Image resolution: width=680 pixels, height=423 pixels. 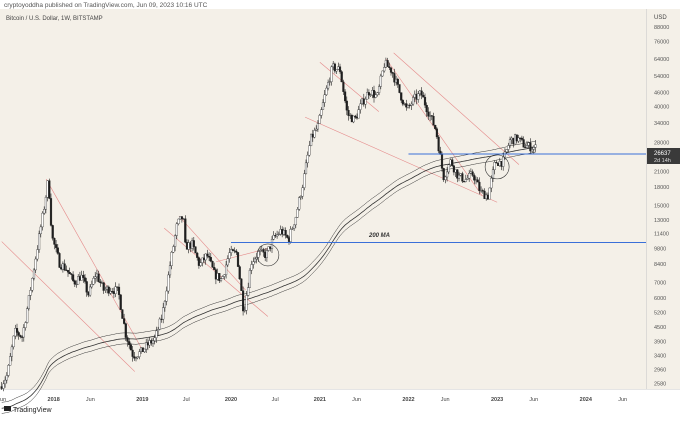 I want to click on price-tick-label: 18000, so click(x=661, y=188).